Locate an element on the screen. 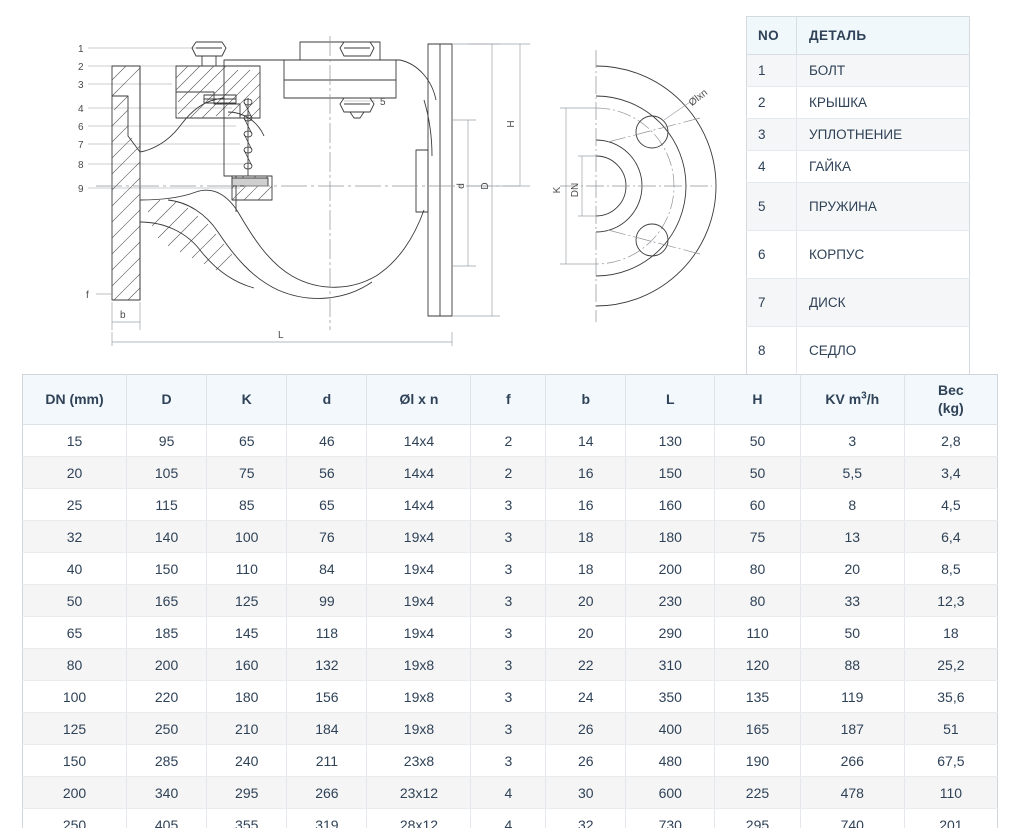 The image size is (1020, 828). dimensions-table-row: 125 250 210 184 19x8 3 26 400 165 187 51 is located at coordinates (510, 728).